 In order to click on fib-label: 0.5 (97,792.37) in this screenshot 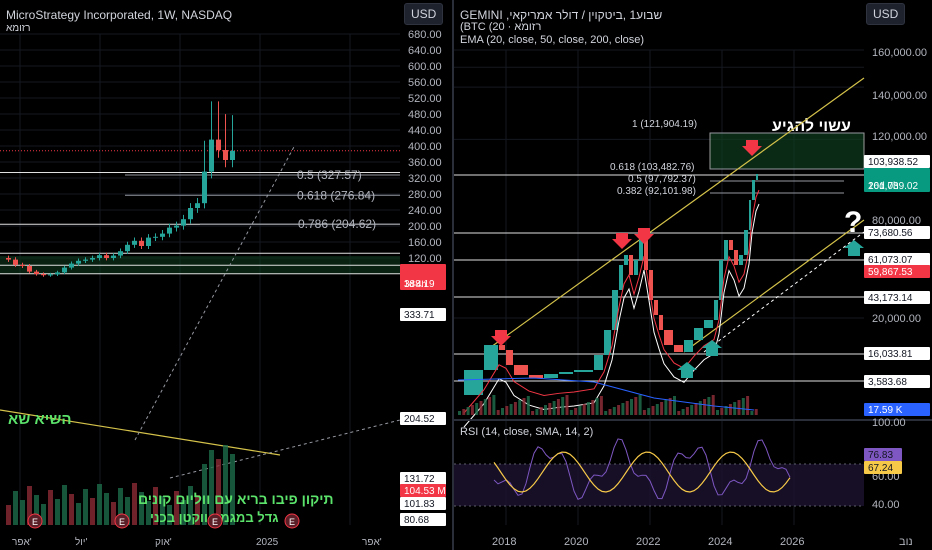, I will do `click(662, 179)`.